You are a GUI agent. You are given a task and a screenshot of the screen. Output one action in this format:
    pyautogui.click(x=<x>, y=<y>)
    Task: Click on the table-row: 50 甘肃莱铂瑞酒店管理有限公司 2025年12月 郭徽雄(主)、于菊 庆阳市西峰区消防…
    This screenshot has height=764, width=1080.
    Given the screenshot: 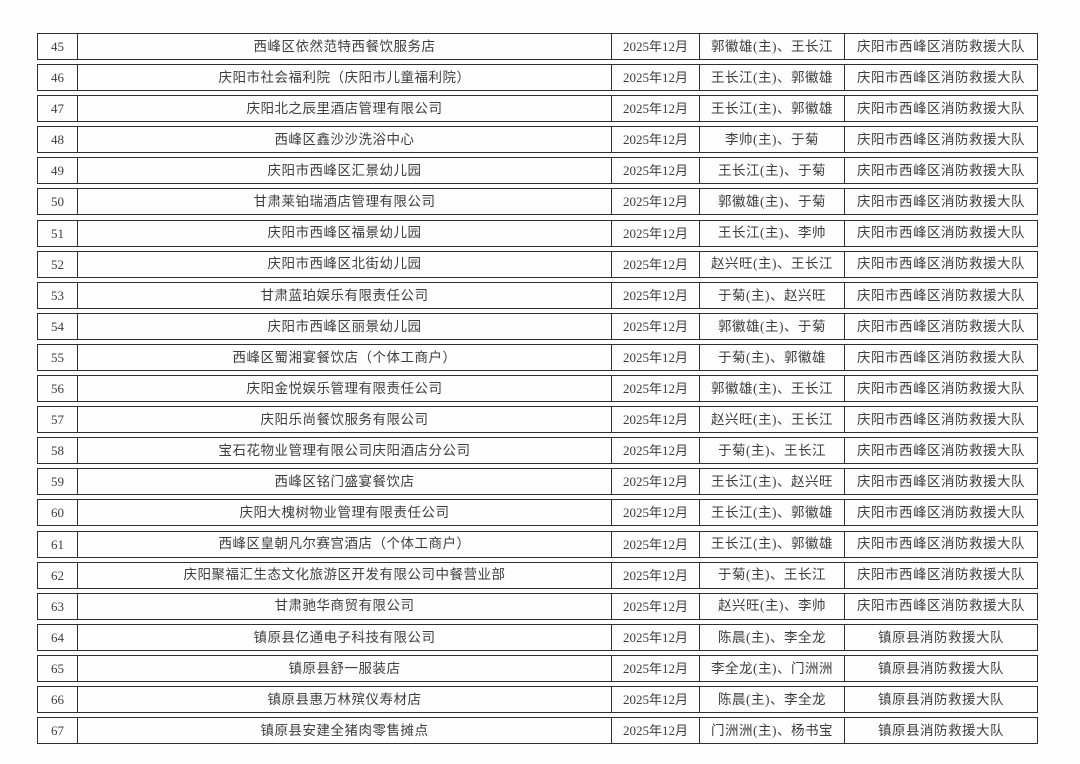 What is the action you would take?
    pyautogui.click(x=537, y=202)
    